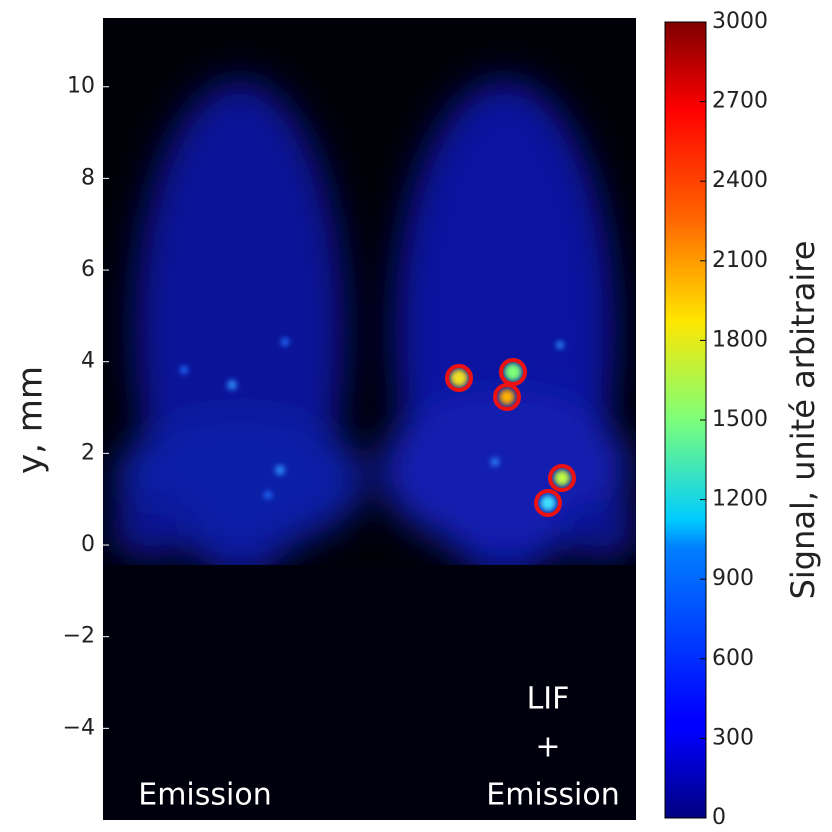  Describe the element at coordinates (733, 737) in the screenshot. I see `colorbar-tick-label: 300` at that location.